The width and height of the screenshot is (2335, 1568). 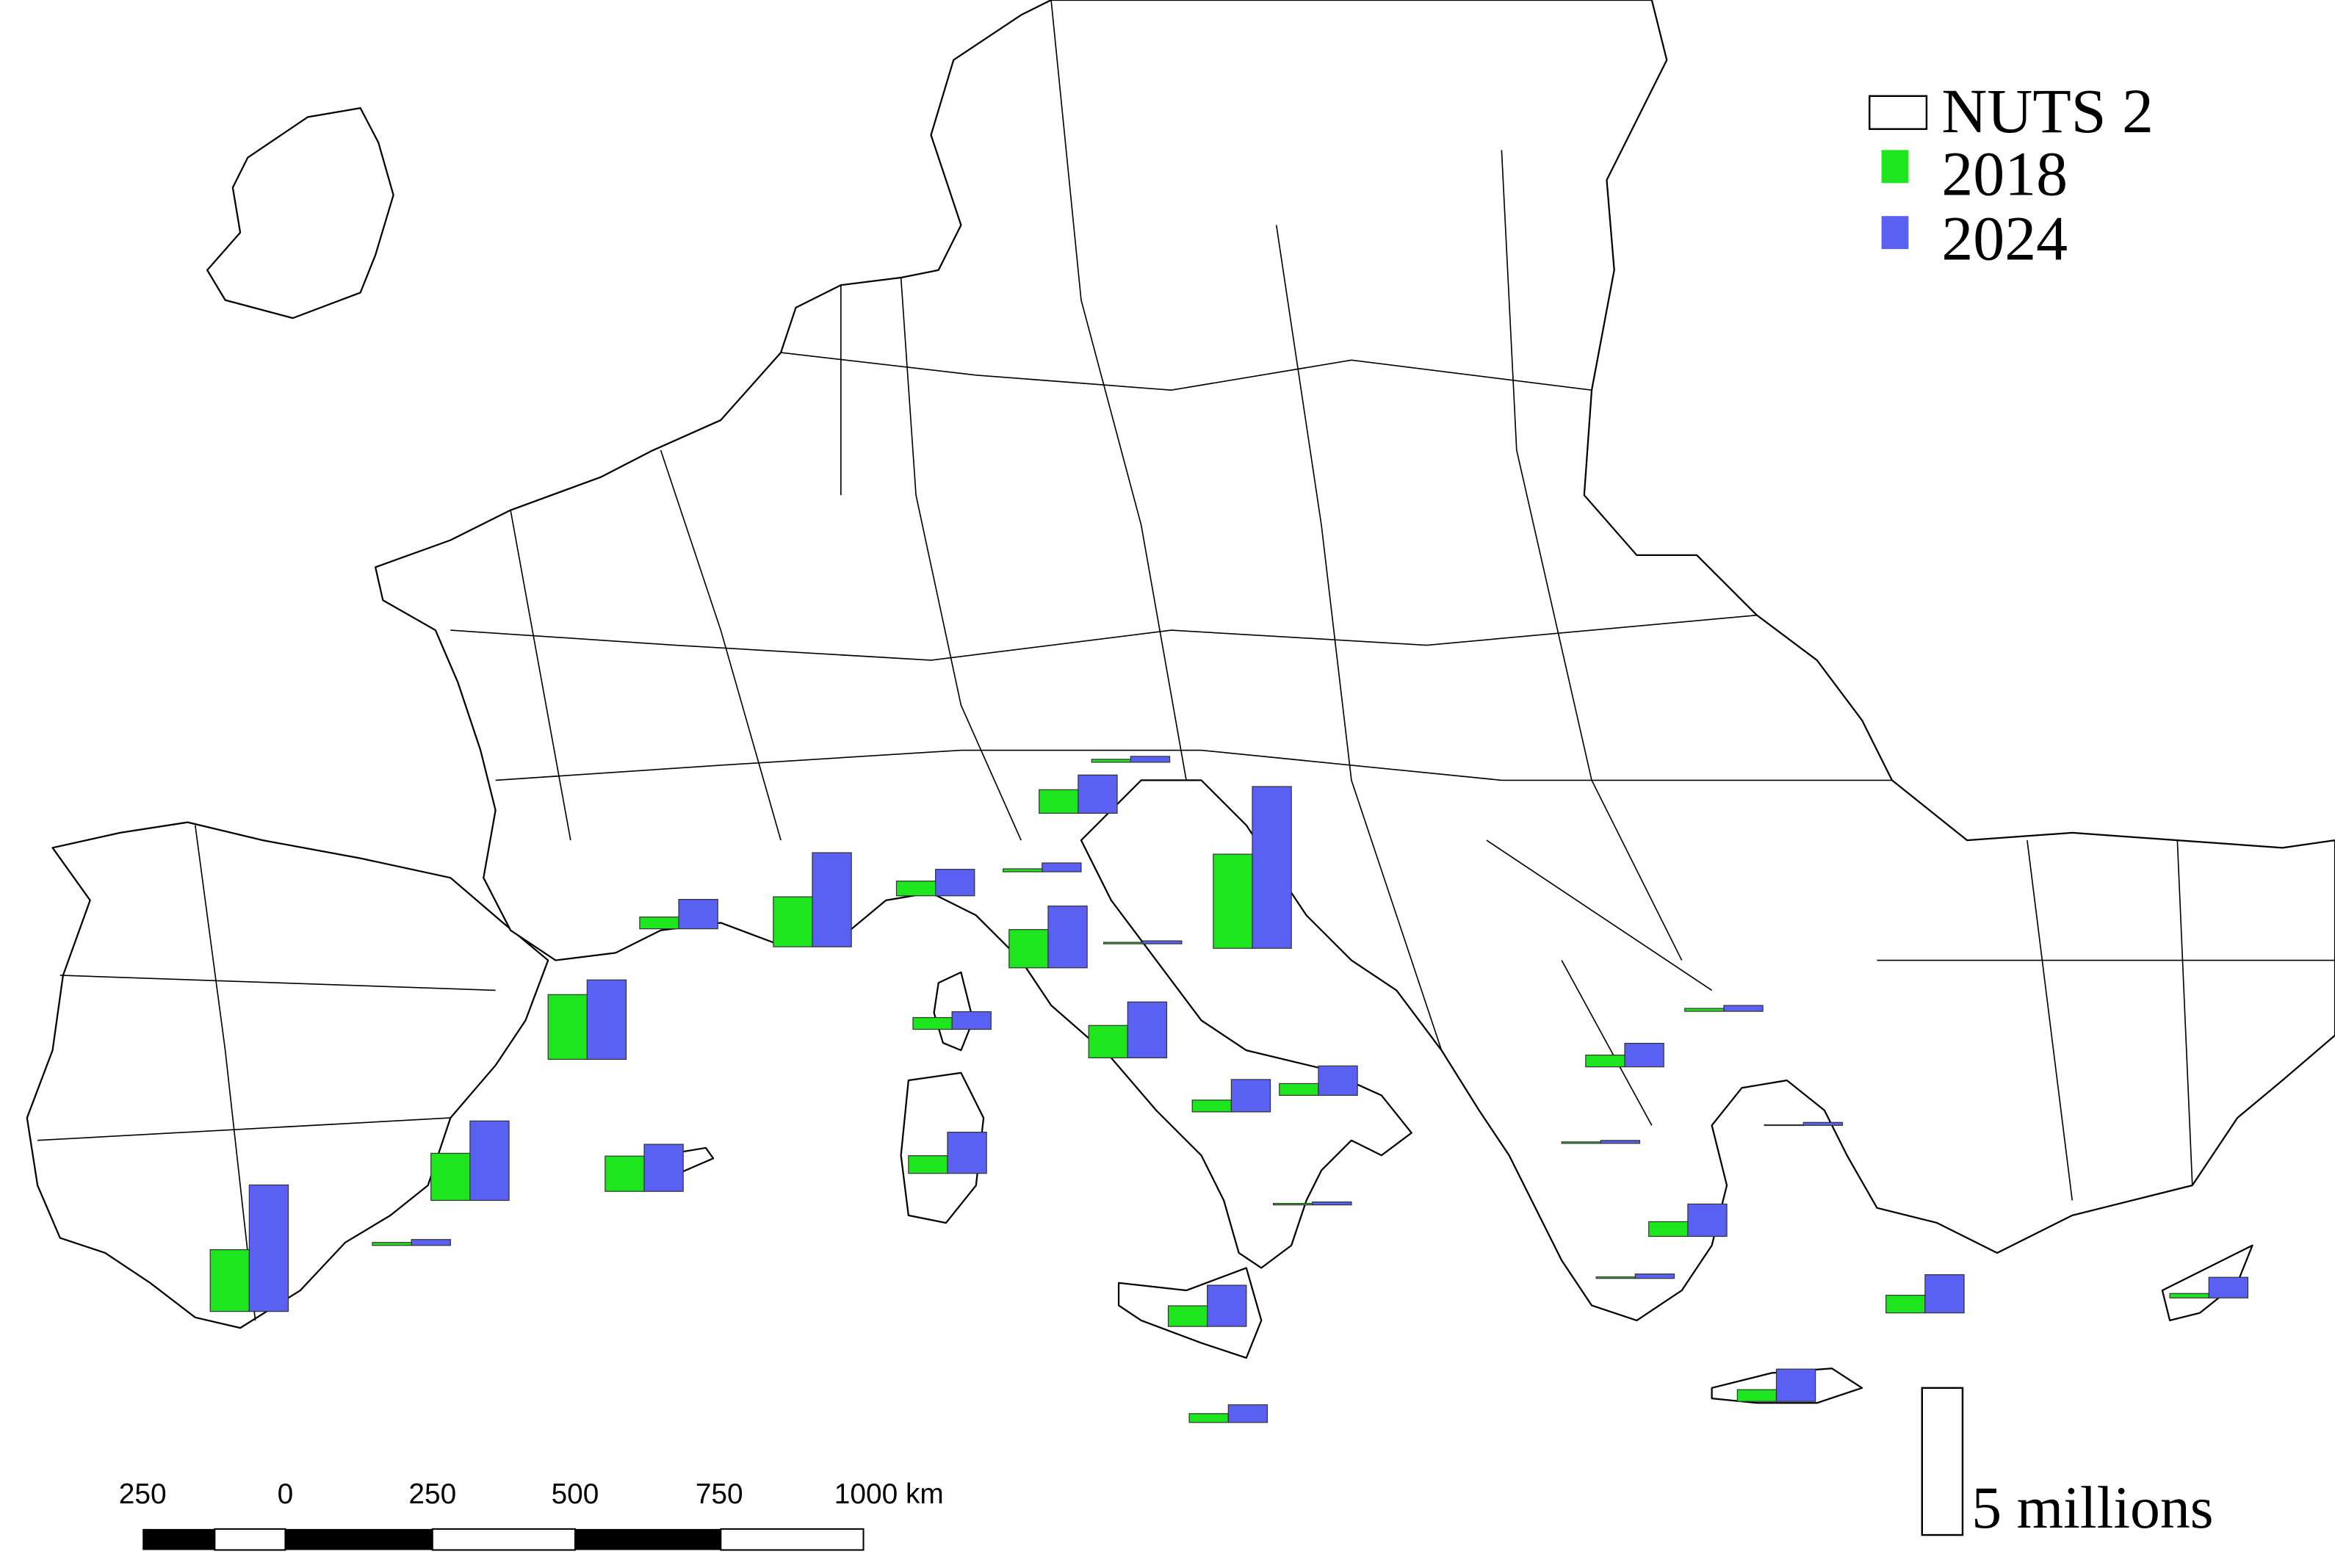 What do you see at coordinates (300, 212) in the screenshot?
I see `ireland` at bounding box center [300, 212].